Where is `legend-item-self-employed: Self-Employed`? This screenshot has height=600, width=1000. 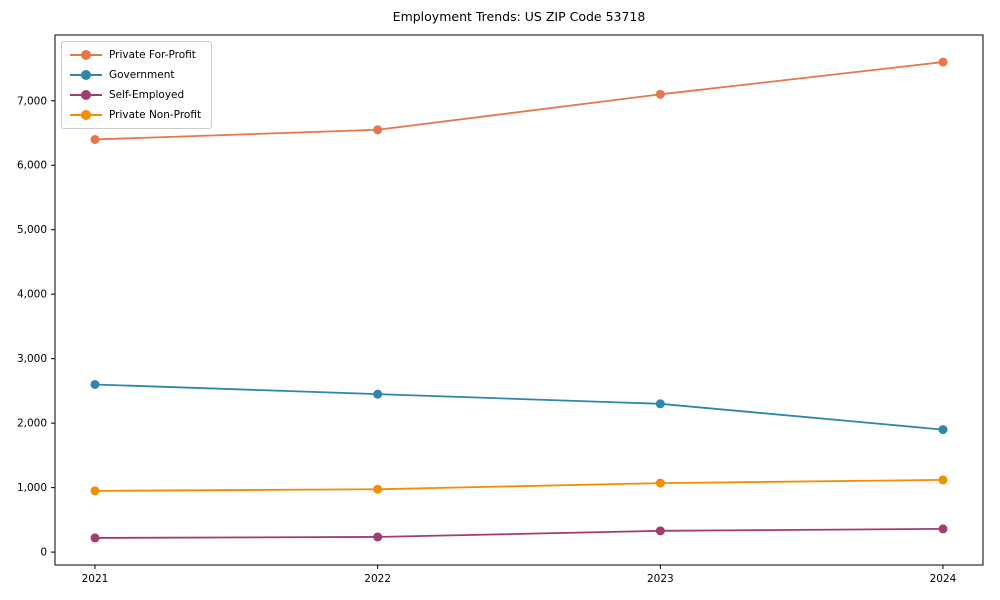
legend-item-self-employed: Self-Employed is located at coordinates (135, 95).